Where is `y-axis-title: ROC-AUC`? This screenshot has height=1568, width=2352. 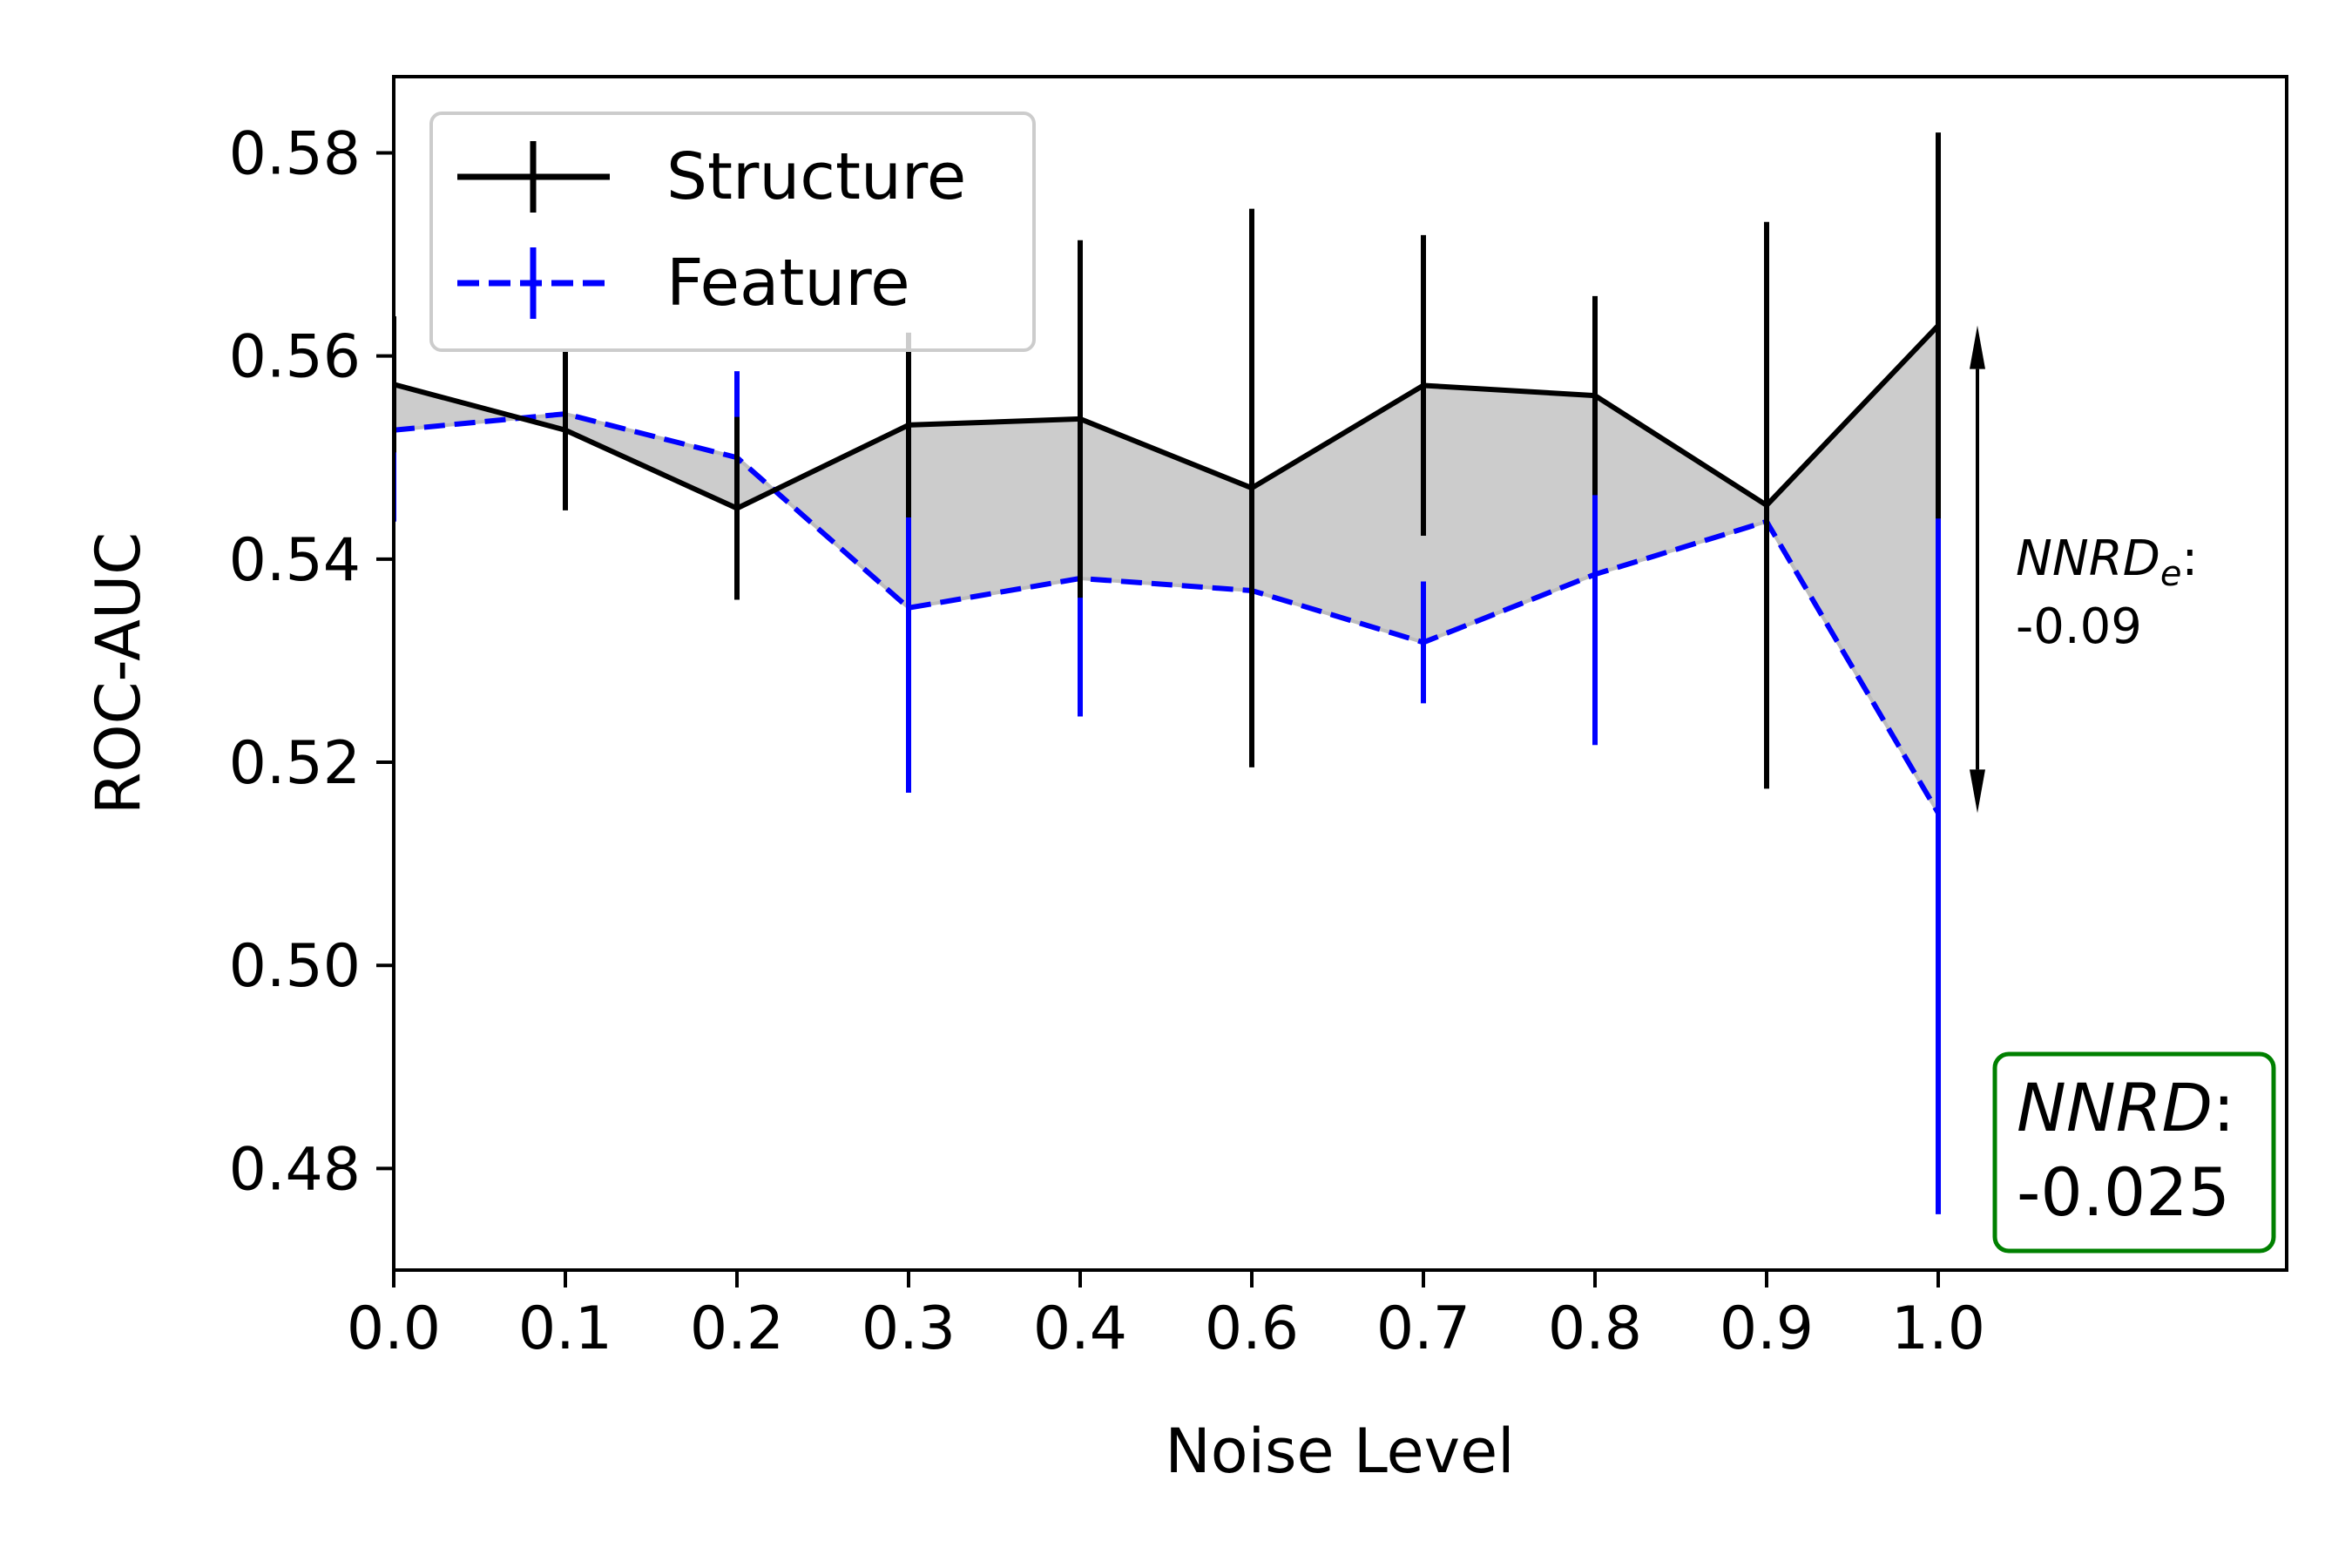 y-axis-title: ROC-AUC is located at coordinates (119, 673).